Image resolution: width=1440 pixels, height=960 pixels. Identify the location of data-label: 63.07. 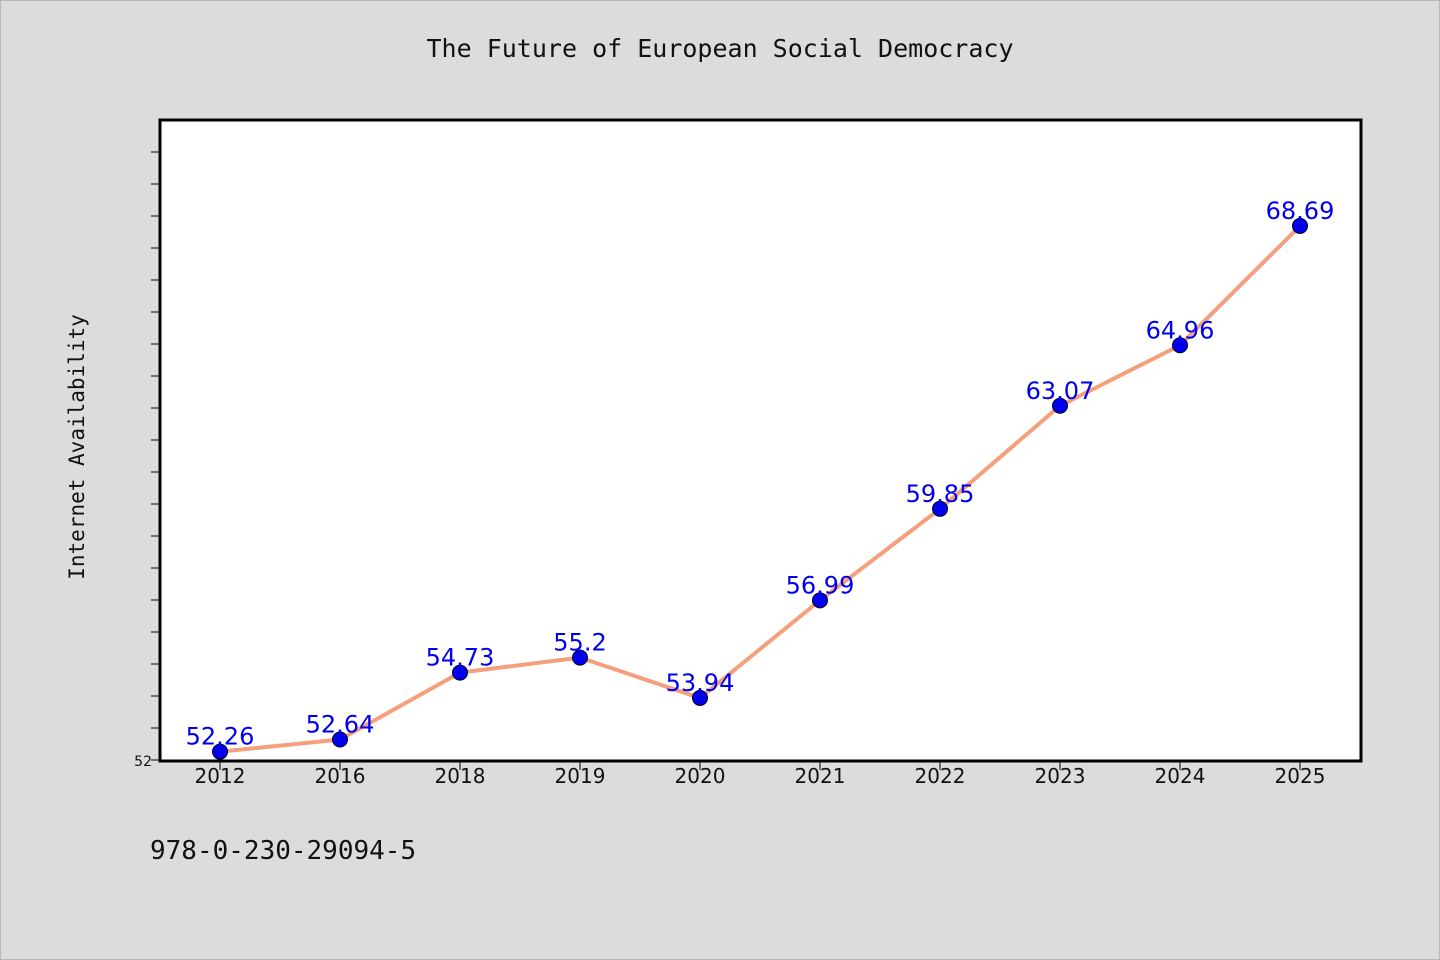
(1060, 391).